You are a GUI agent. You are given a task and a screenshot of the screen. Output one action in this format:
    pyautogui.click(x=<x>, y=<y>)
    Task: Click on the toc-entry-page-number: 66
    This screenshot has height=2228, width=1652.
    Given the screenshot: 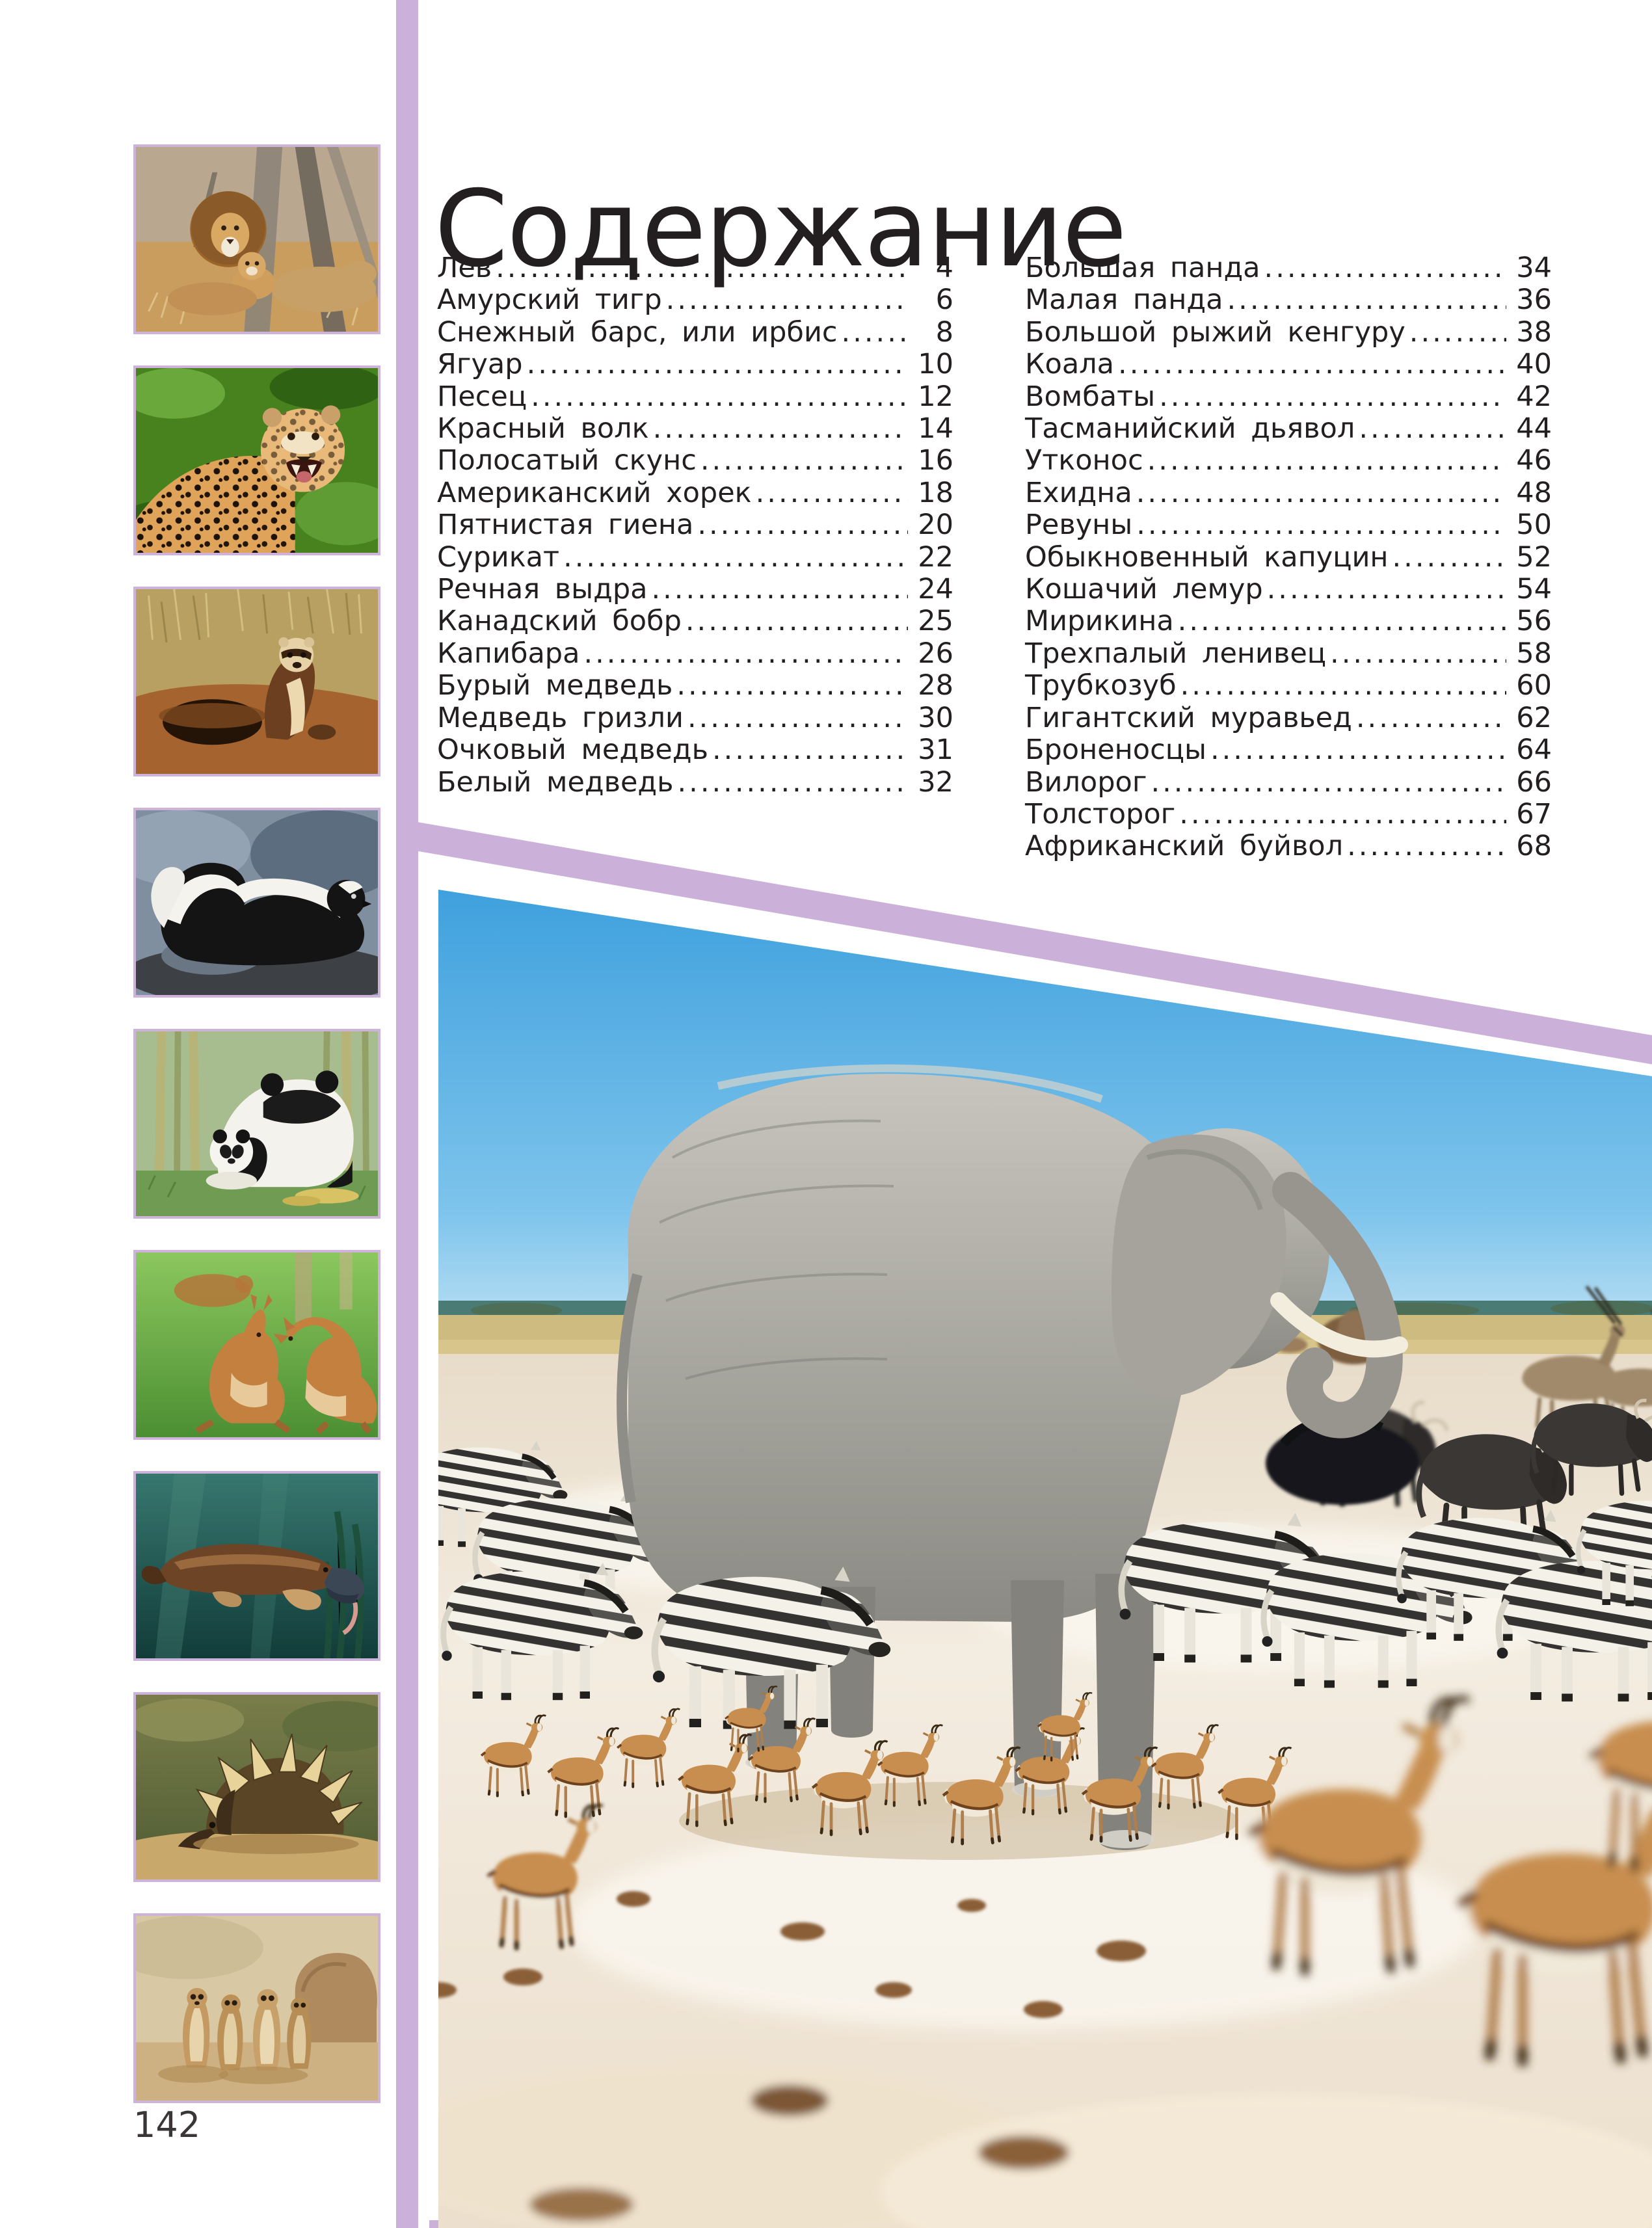 What is the action you would take?
    pyautogui.click(x=1534, y=782)
    